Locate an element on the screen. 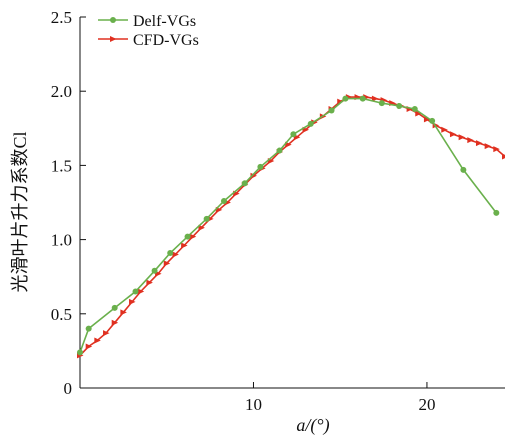 The image size is (505, 441). legend-label: Delf-VGs is located at coordinates (164, 21).